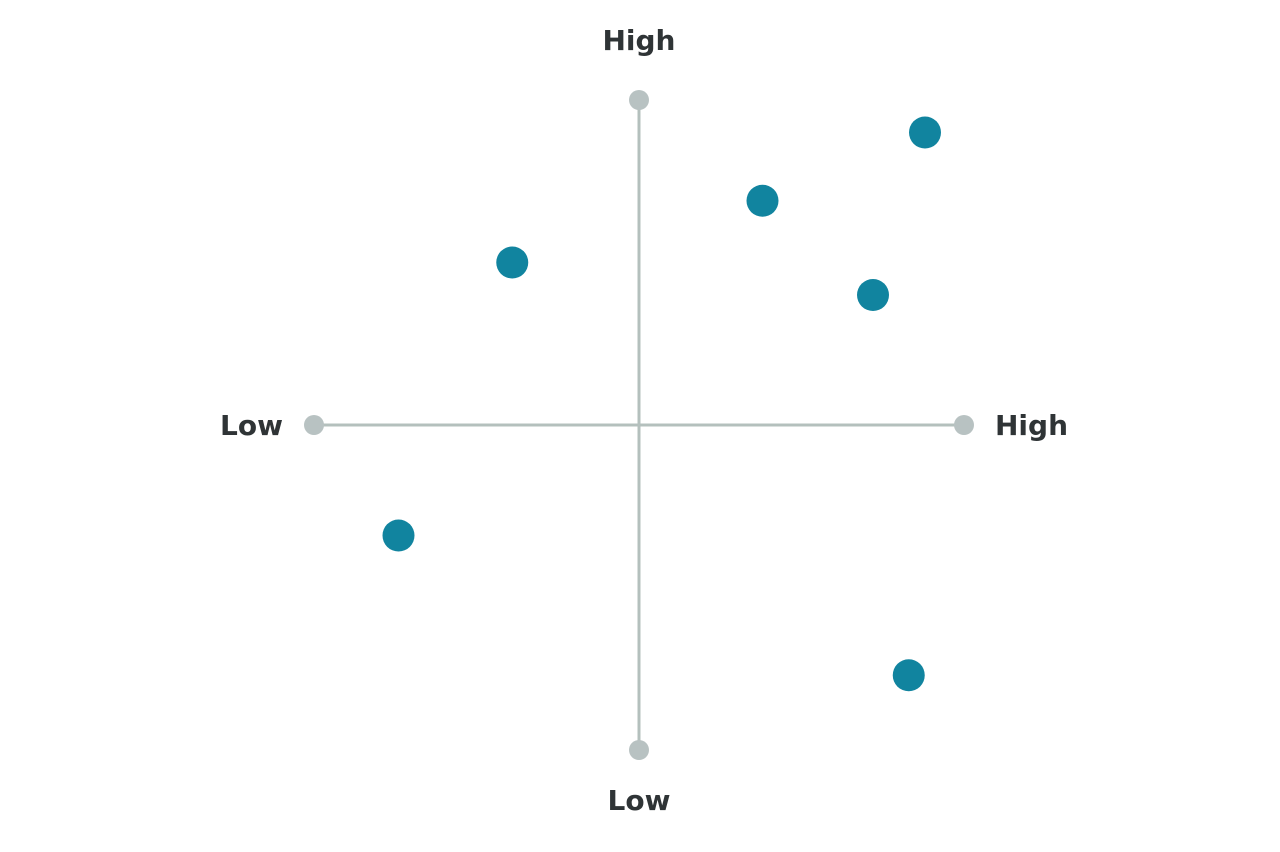 This screenshot has width=1280, height=852. I want to click on y-tick-label: Low, so click(639, 800).